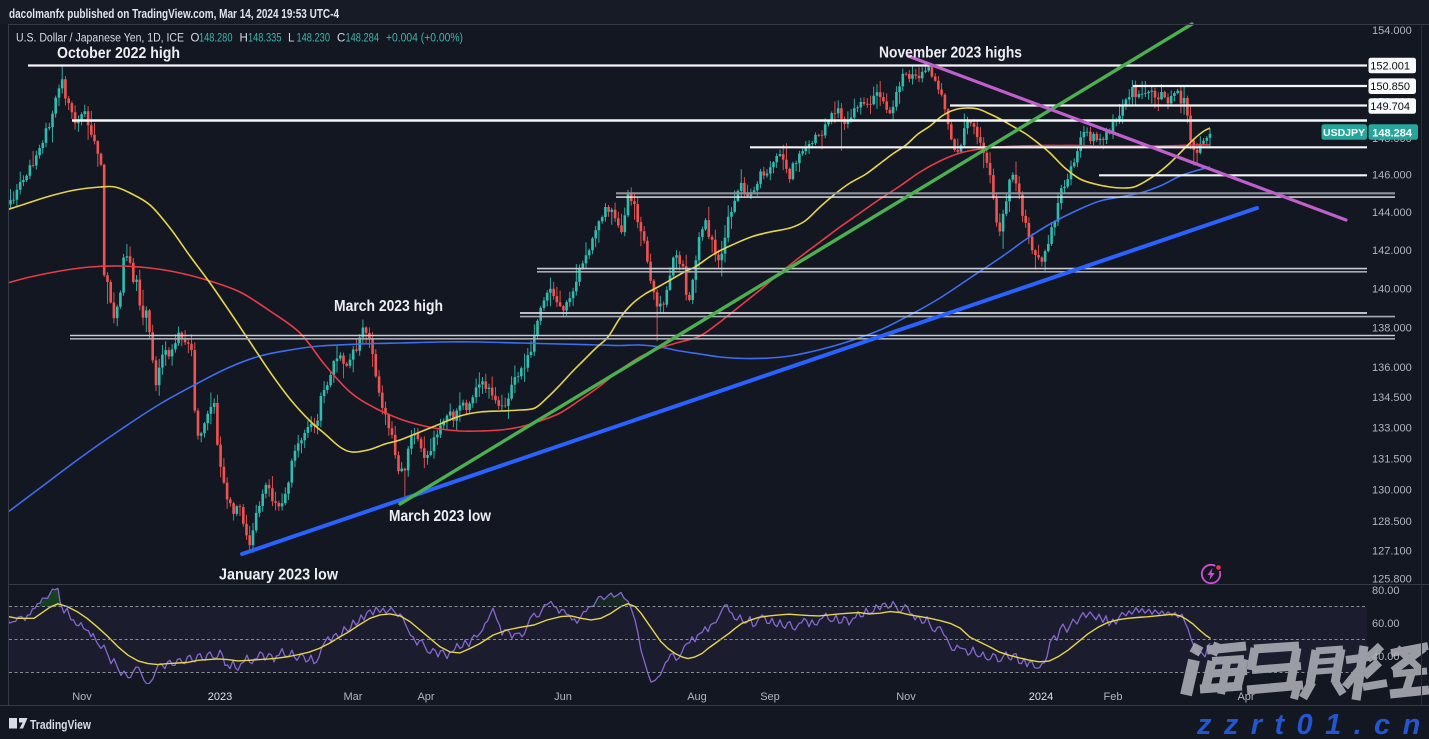 The width and height of the screenshot is (1429, 739). I want to click on svg-text: 146.000, so click(1392, 176).